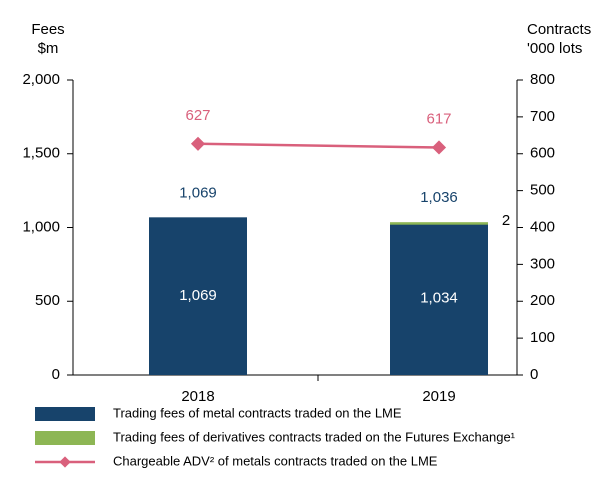  Describe the element at coordinates (534, 374) in the screenshot. I see `y2-tick-label: 0` at that location.